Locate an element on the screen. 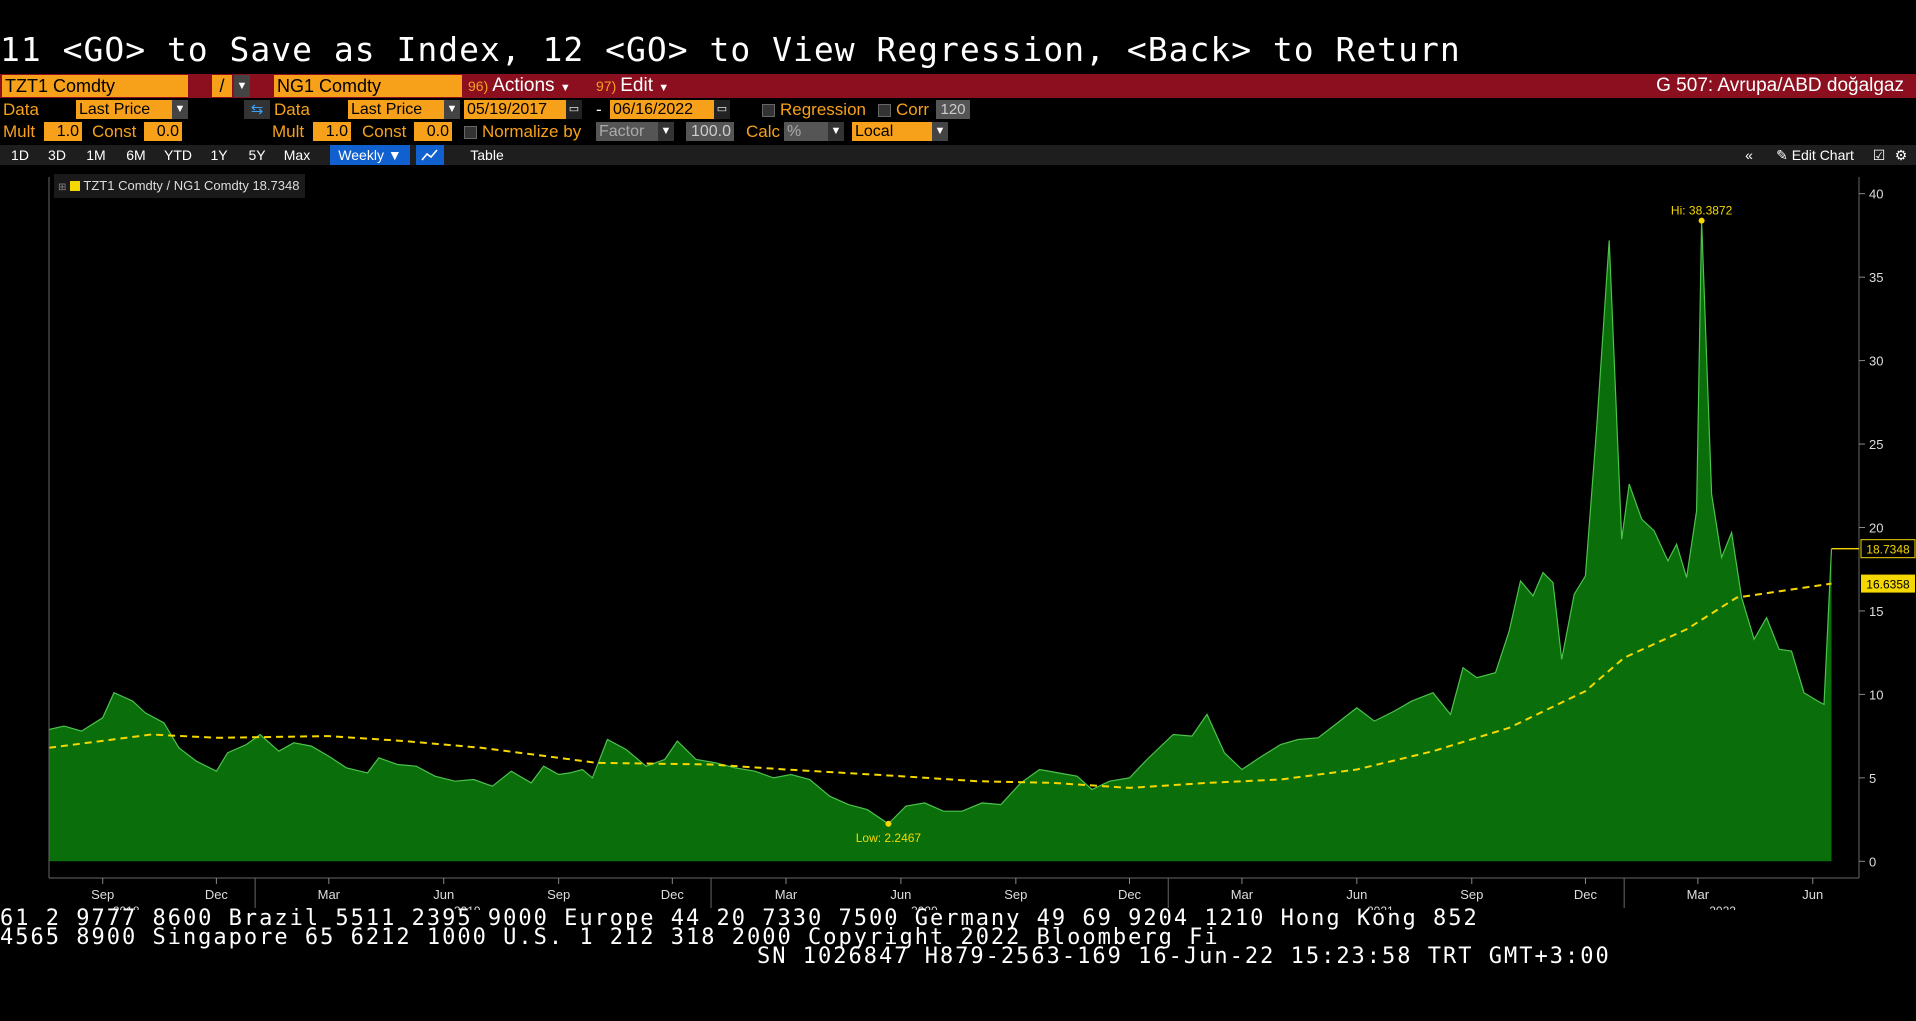  low-marker is located at coordinates (888, 823).